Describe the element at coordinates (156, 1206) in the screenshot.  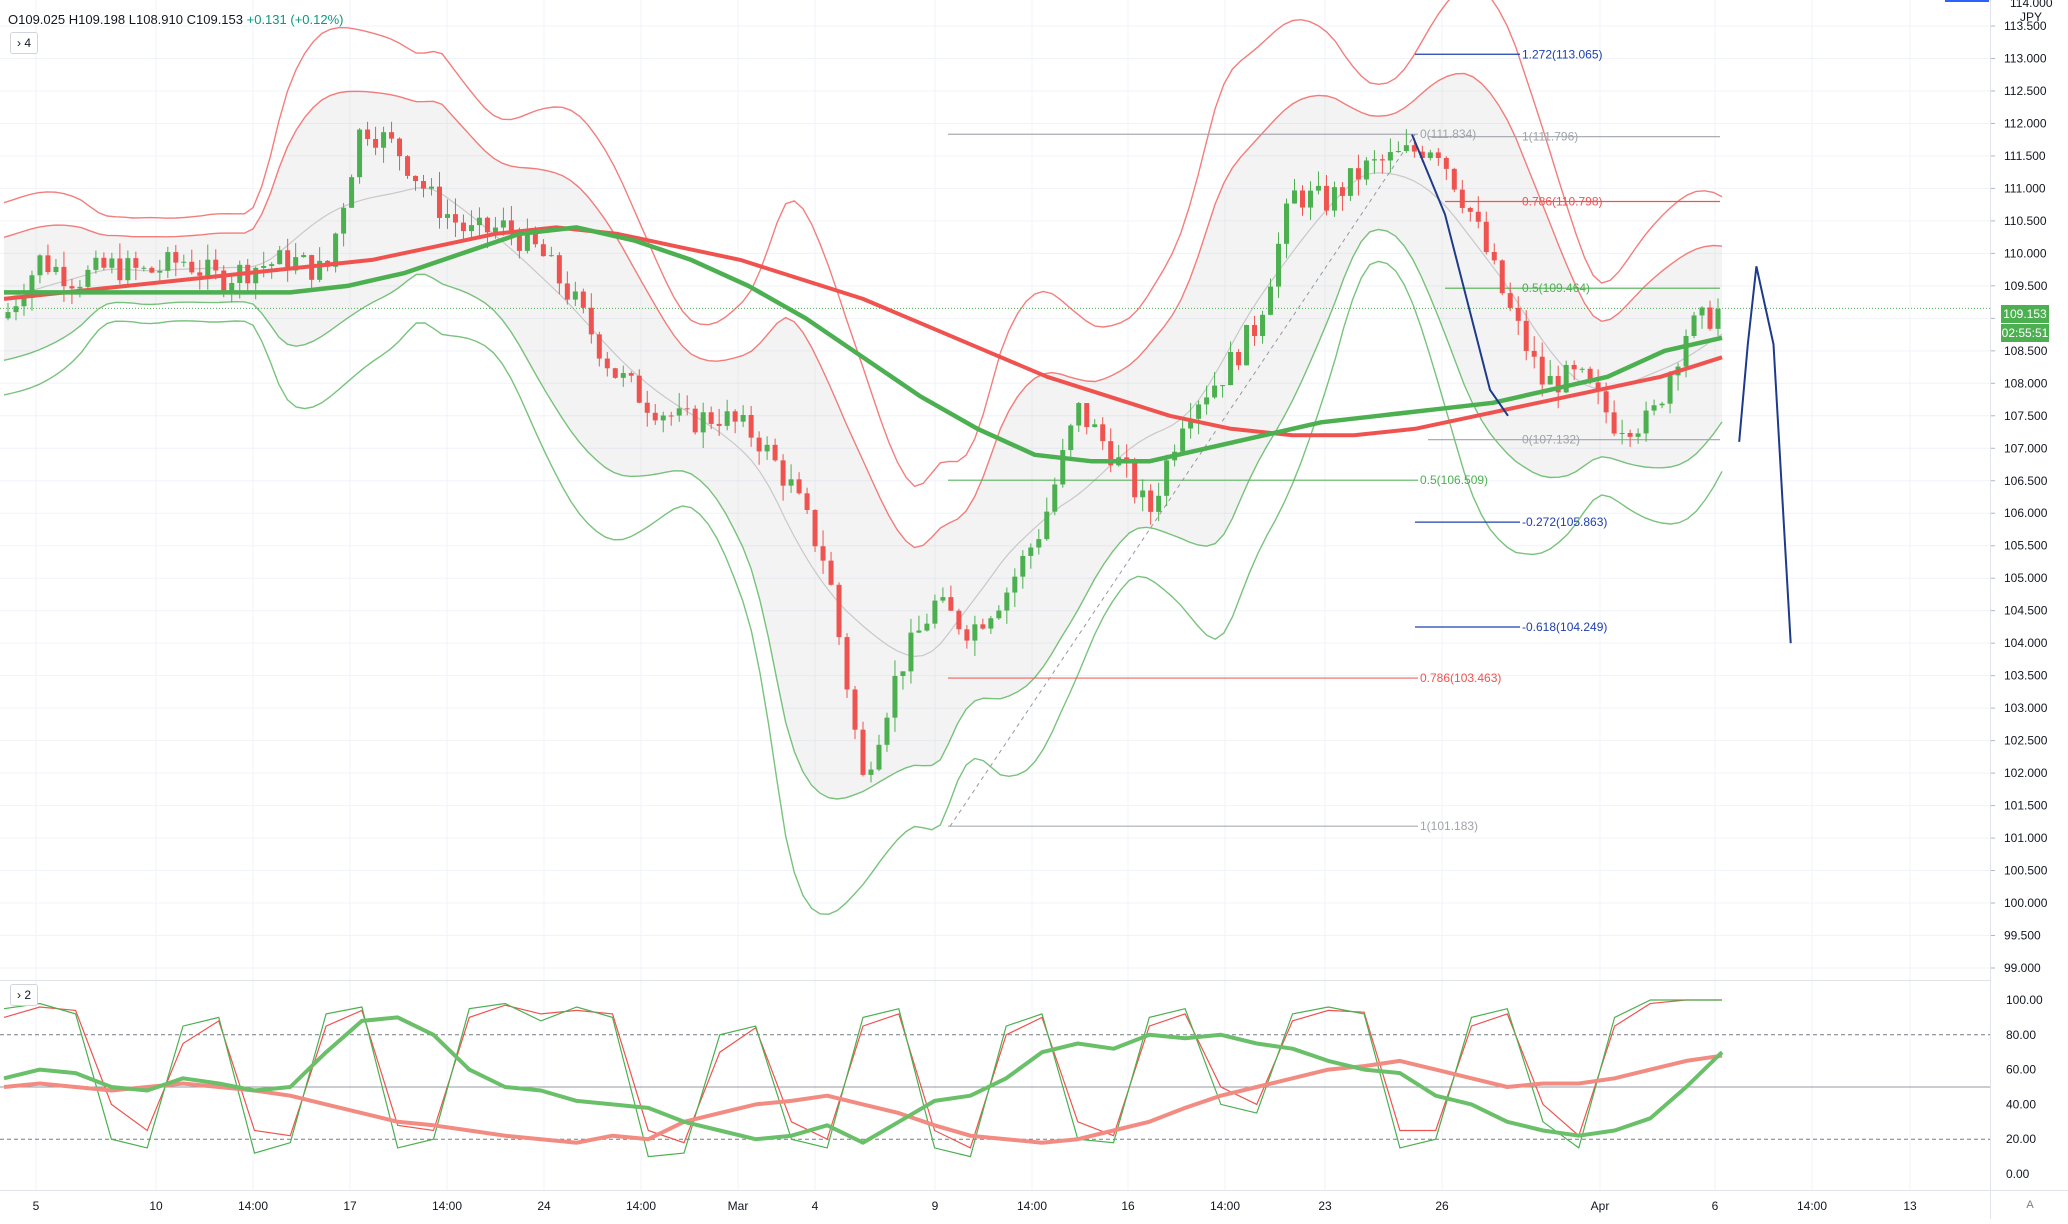
I see `time-label: 10` at that location.